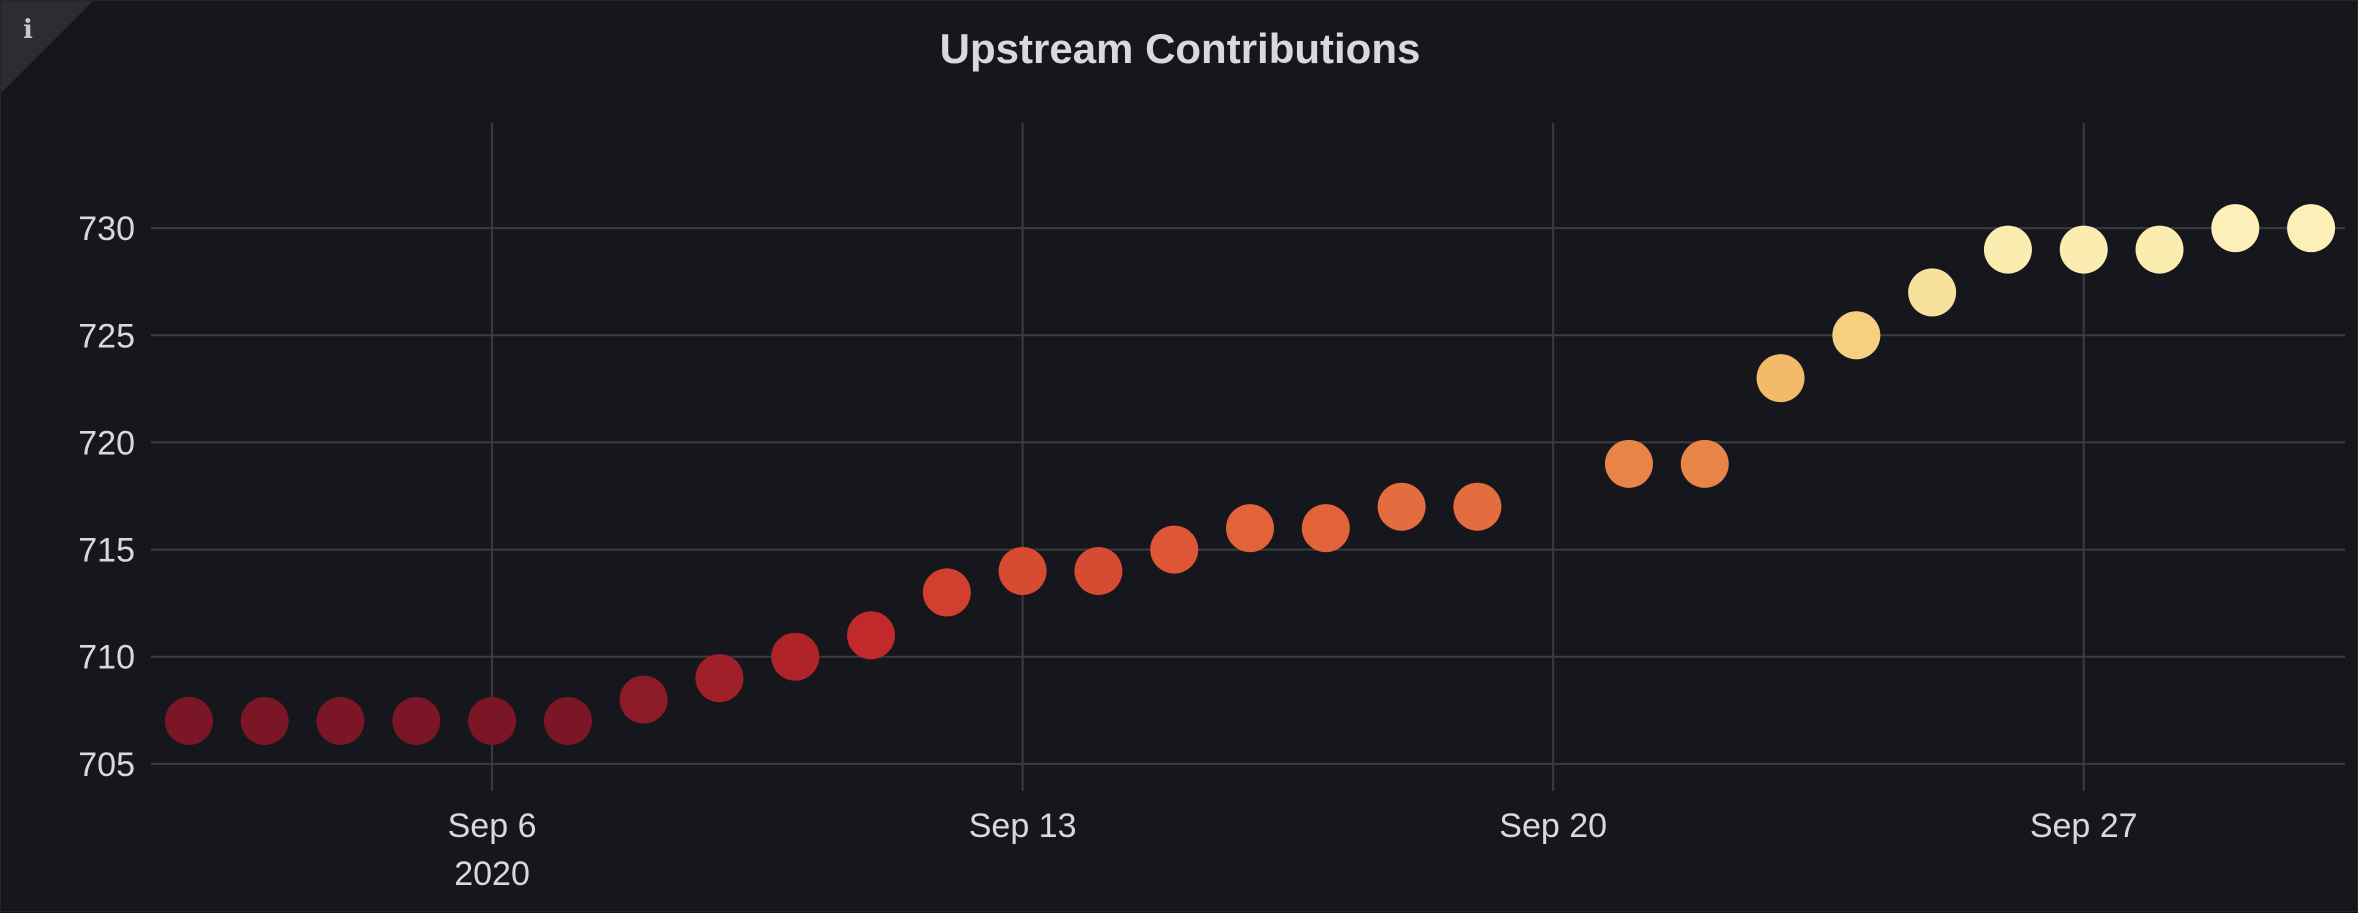 Image resolution: width=2358 pixels, height=913 pixels. What do you see at coordinates (2084, 826) in the screenshot?
I see `x-tick-label: Sep 27` at bounding box center [2084, 826].